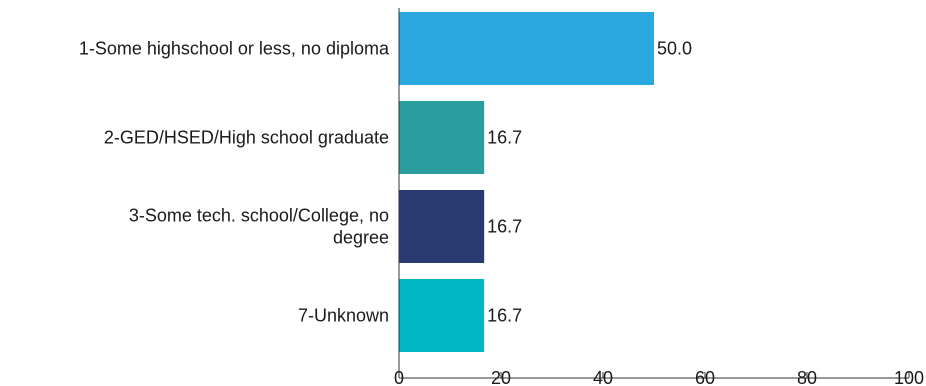 Image resolution: width=926 pixels, height=386 pixels. Describe the element at coordinates (603, 377) in the screenshot. I see `x-tick-label: 40` at that location.